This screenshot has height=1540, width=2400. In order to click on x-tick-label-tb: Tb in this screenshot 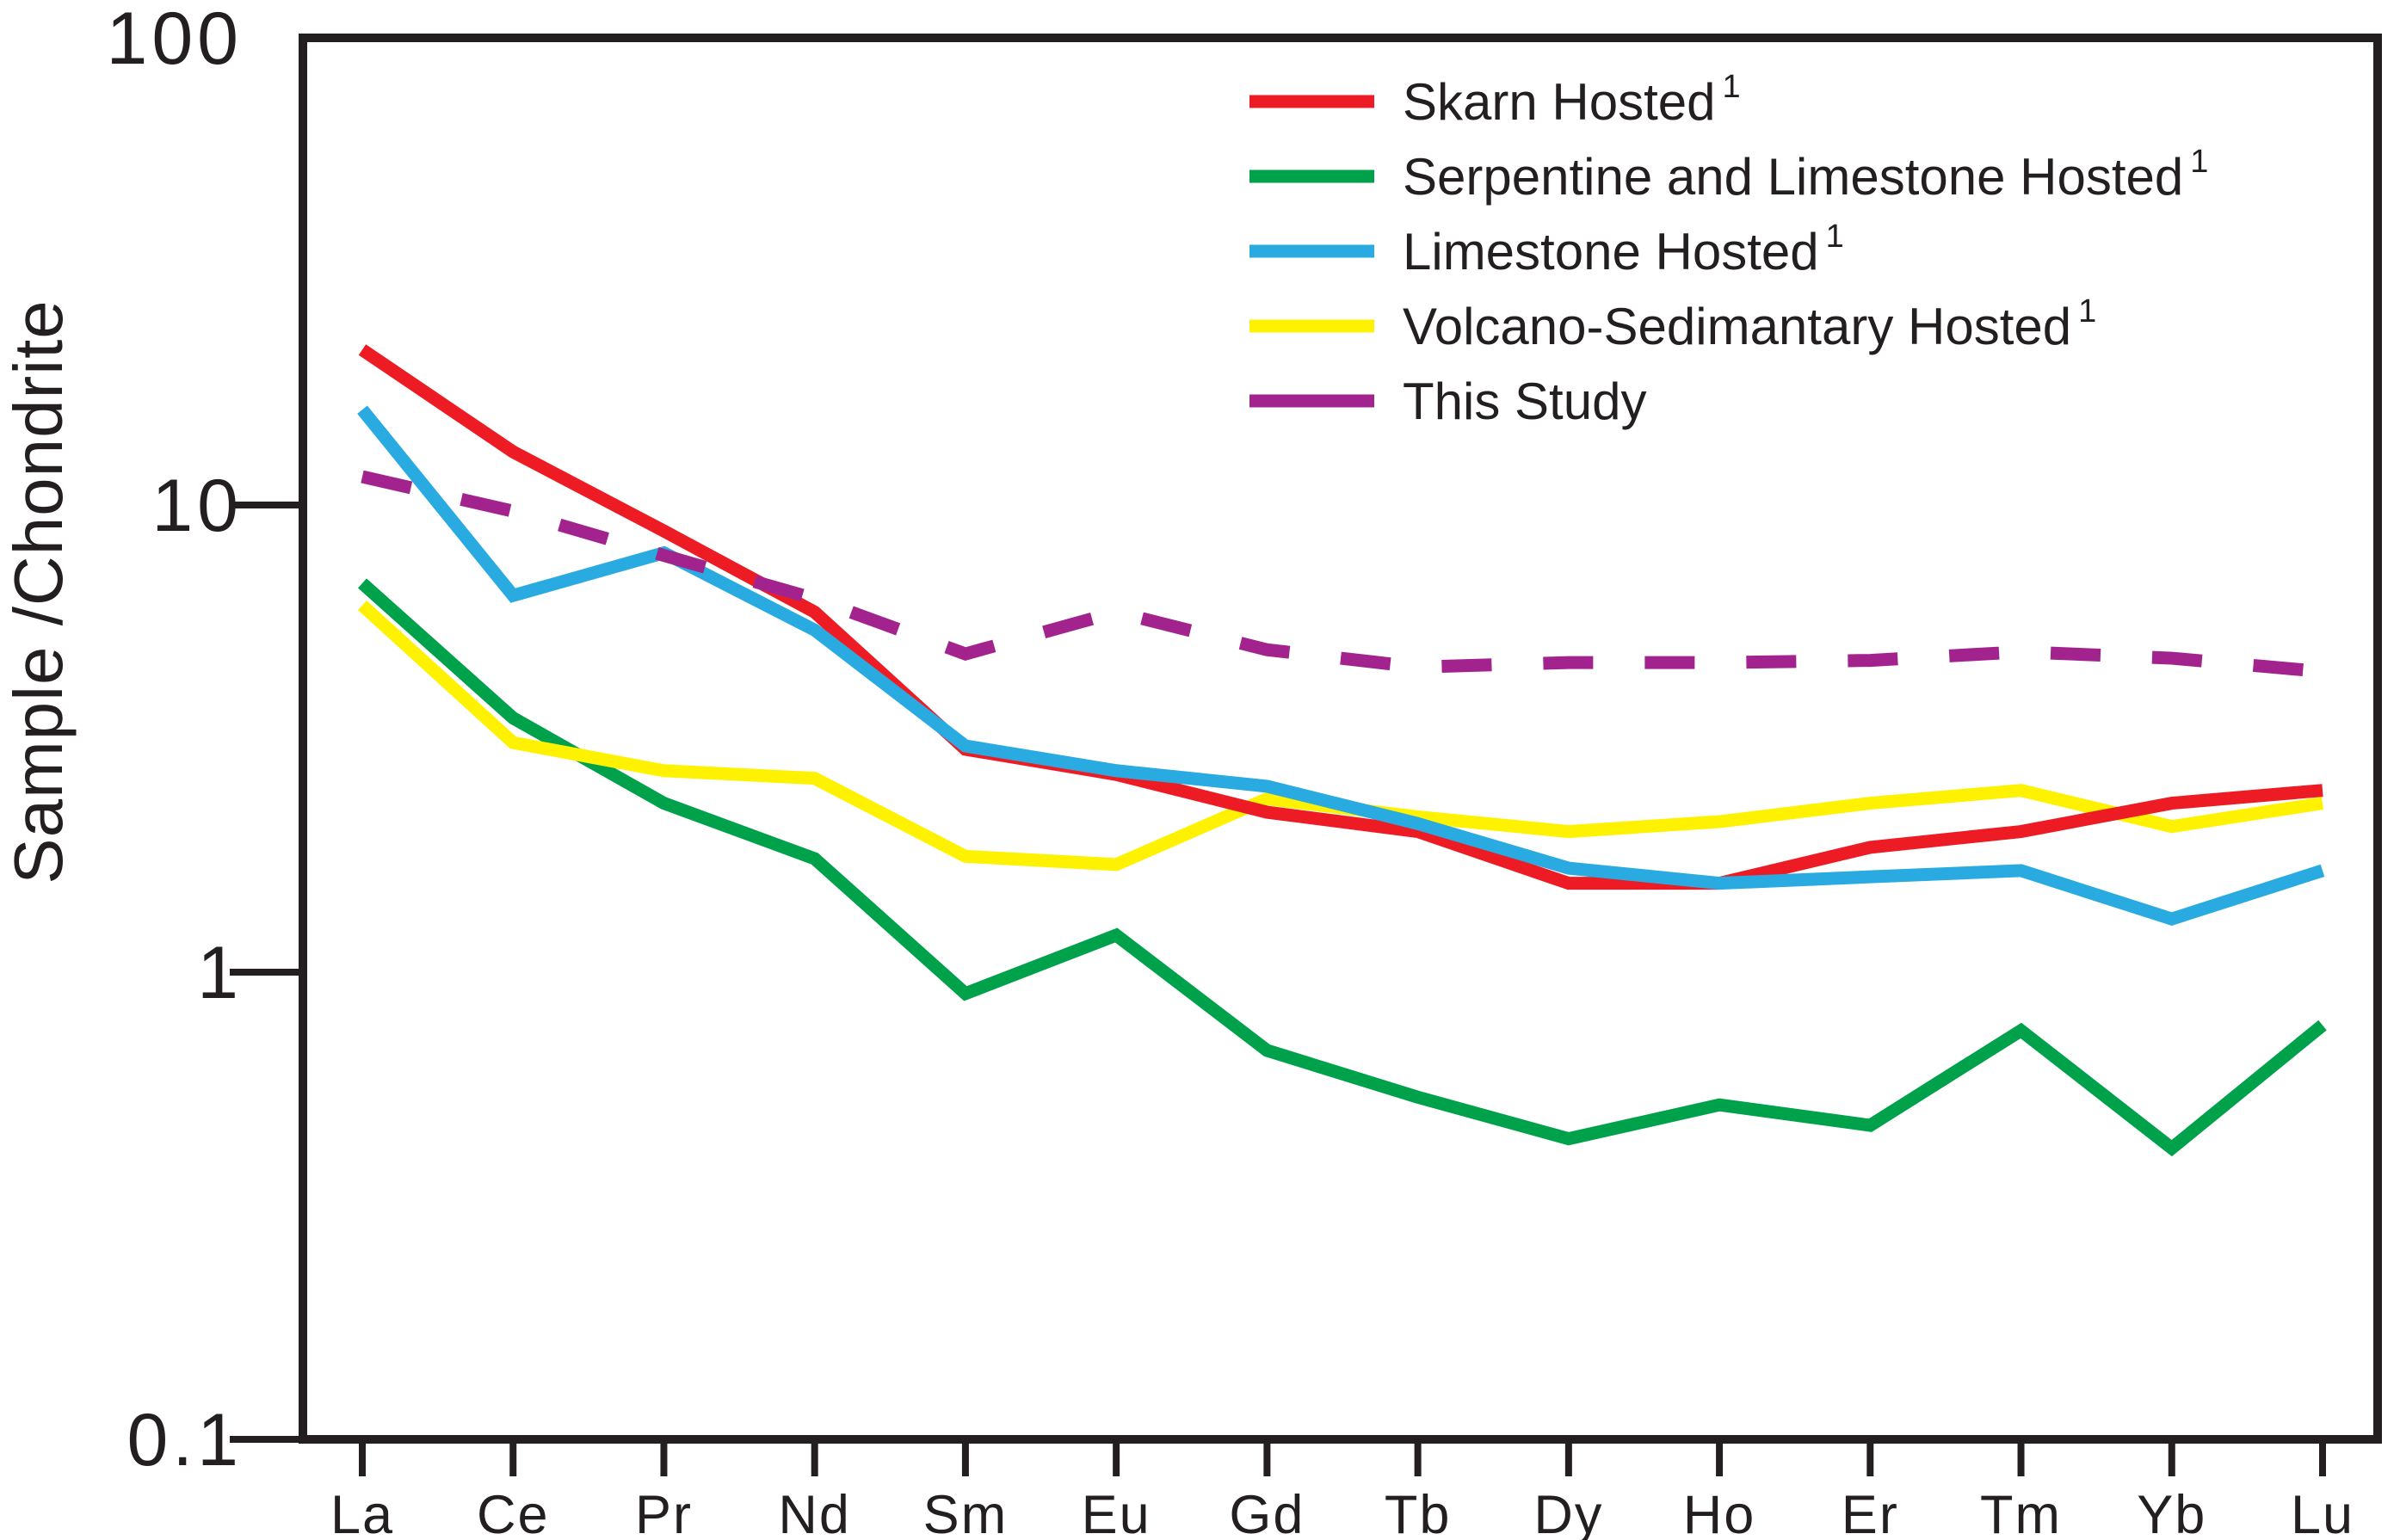, I will do `click(1418, 1512)`.